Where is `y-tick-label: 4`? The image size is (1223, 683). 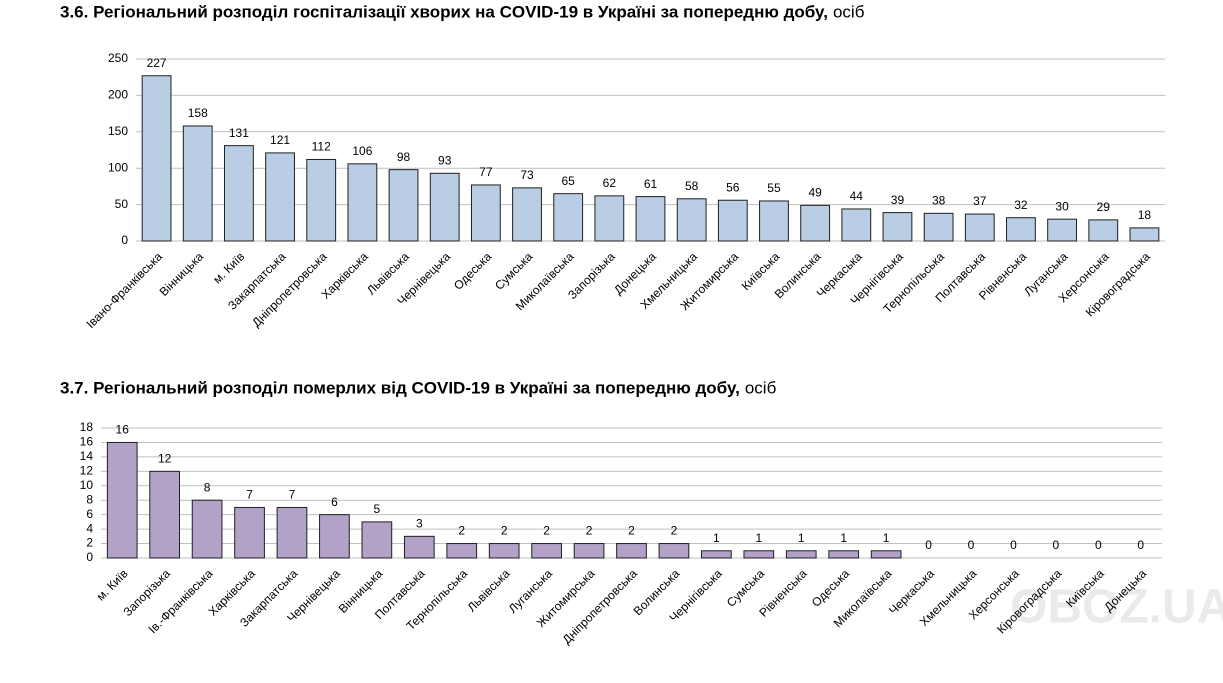
y-tick-label: 4 is located at coordinates (89, 528).